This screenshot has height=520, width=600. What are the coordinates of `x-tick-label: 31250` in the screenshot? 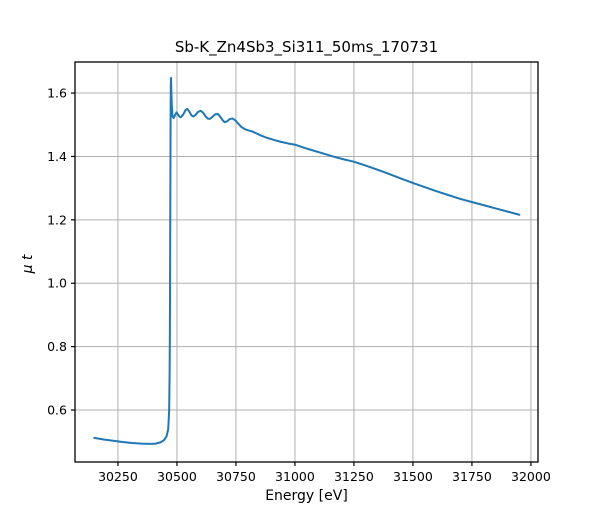 It's located at (354, 476).